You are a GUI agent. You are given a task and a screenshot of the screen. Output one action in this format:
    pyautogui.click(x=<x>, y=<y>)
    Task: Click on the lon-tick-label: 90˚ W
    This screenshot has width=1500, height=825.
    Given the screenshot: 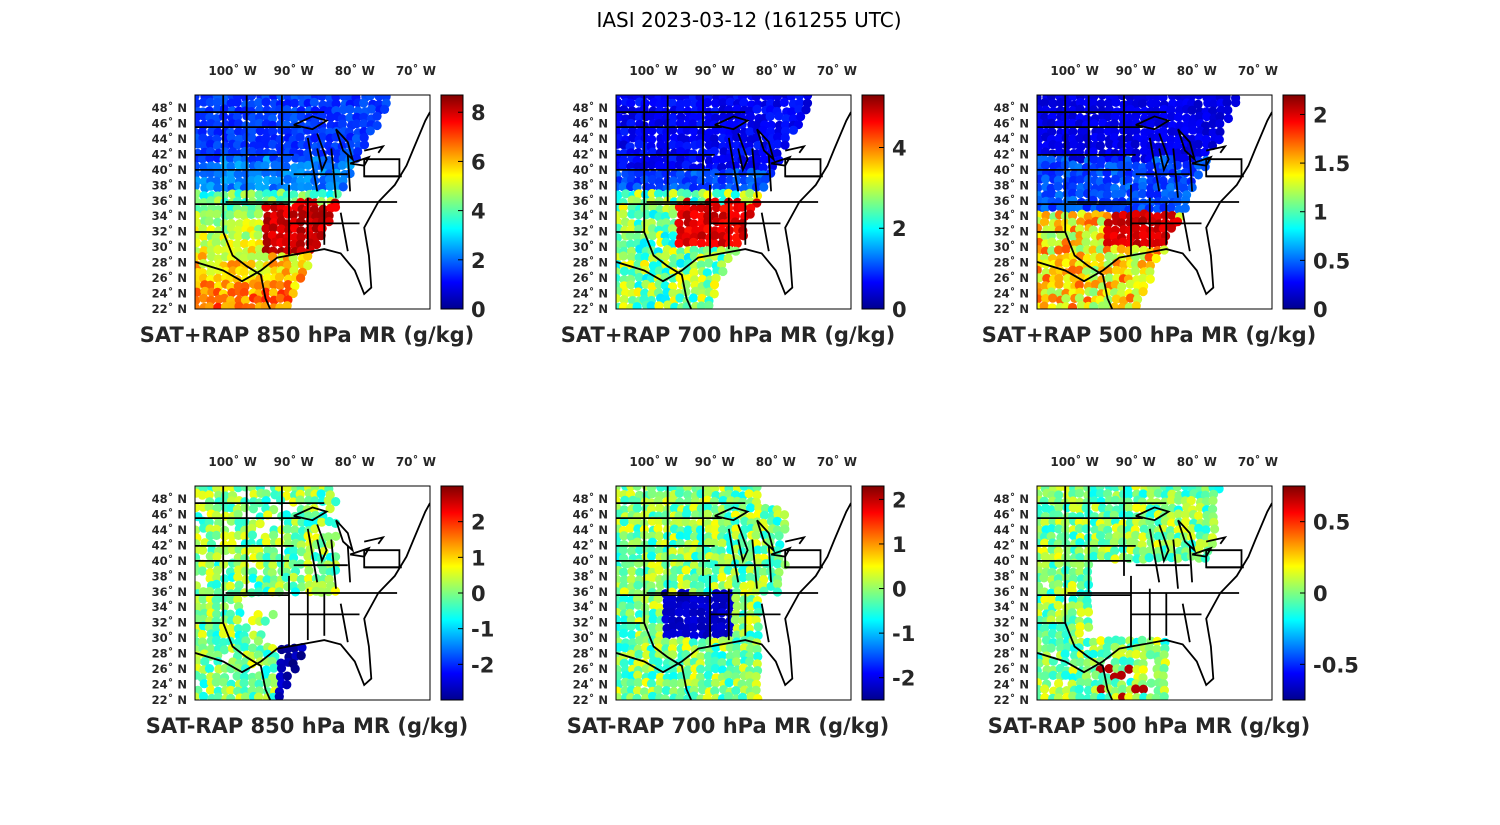 What is the action you would take?
    pyautogui.click(x=1136, y=461)
    